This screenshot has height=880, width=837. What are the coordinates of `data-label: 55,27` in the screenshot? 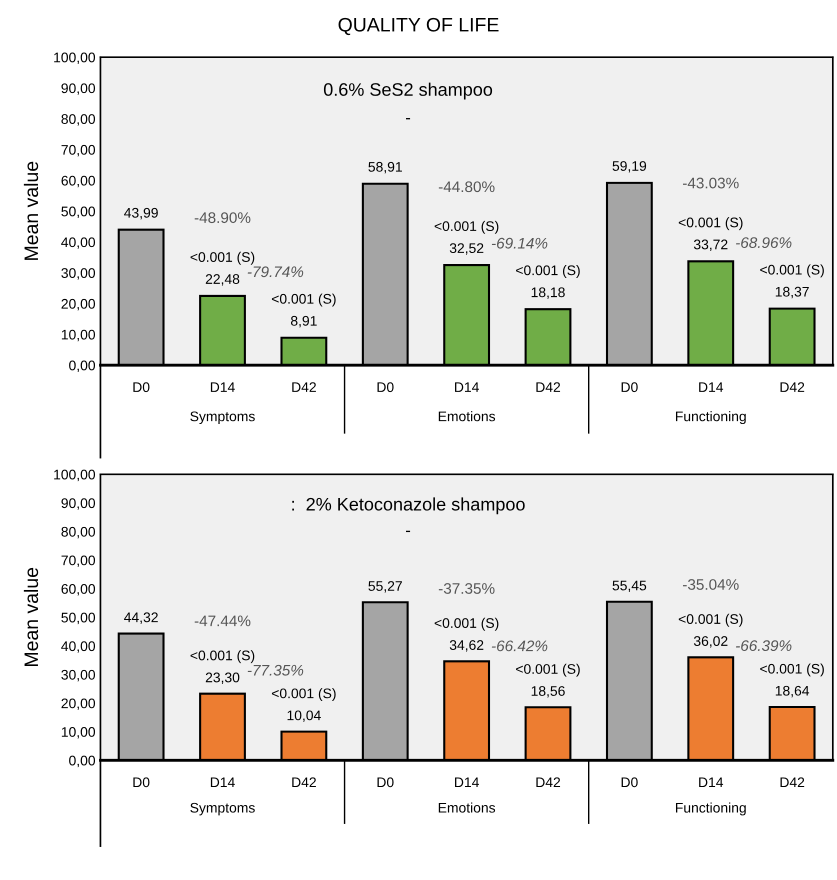 It's located at (385, 587).